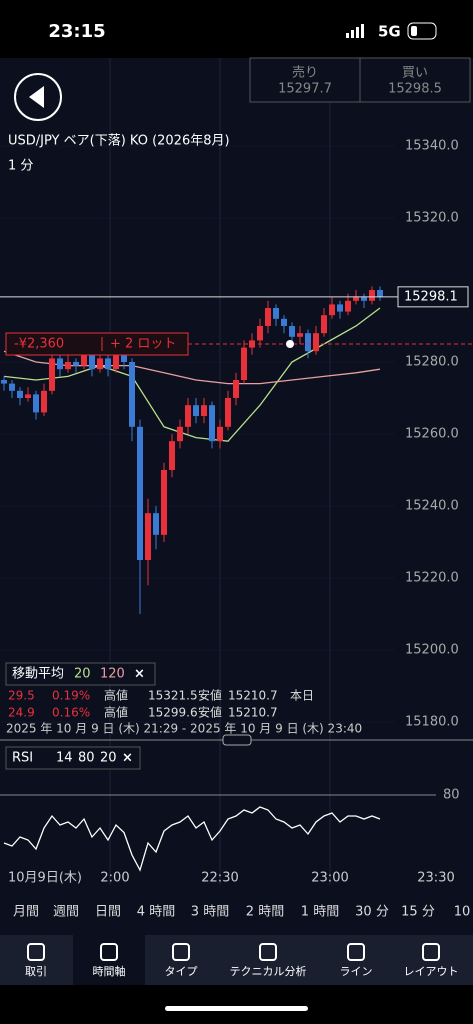 The image size is (473, 1024). Describe the element at coordinates (26, 912) in the screenshot. I see `timeframe: 月間` at that location.